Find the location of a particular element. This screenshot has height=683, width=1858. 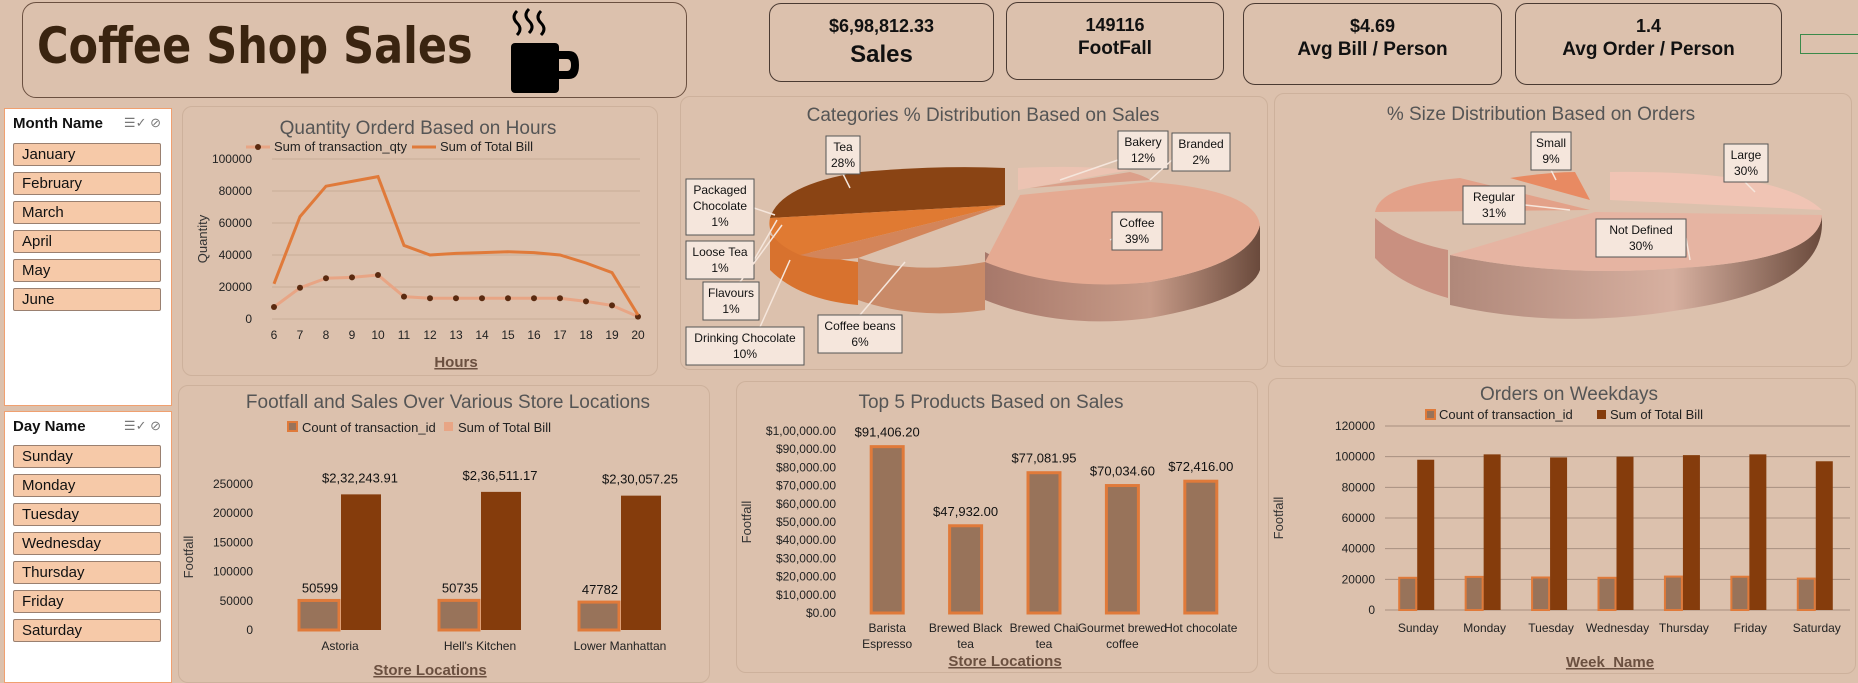

x-tick-label: Espresso is located at coordinates (887, 644).